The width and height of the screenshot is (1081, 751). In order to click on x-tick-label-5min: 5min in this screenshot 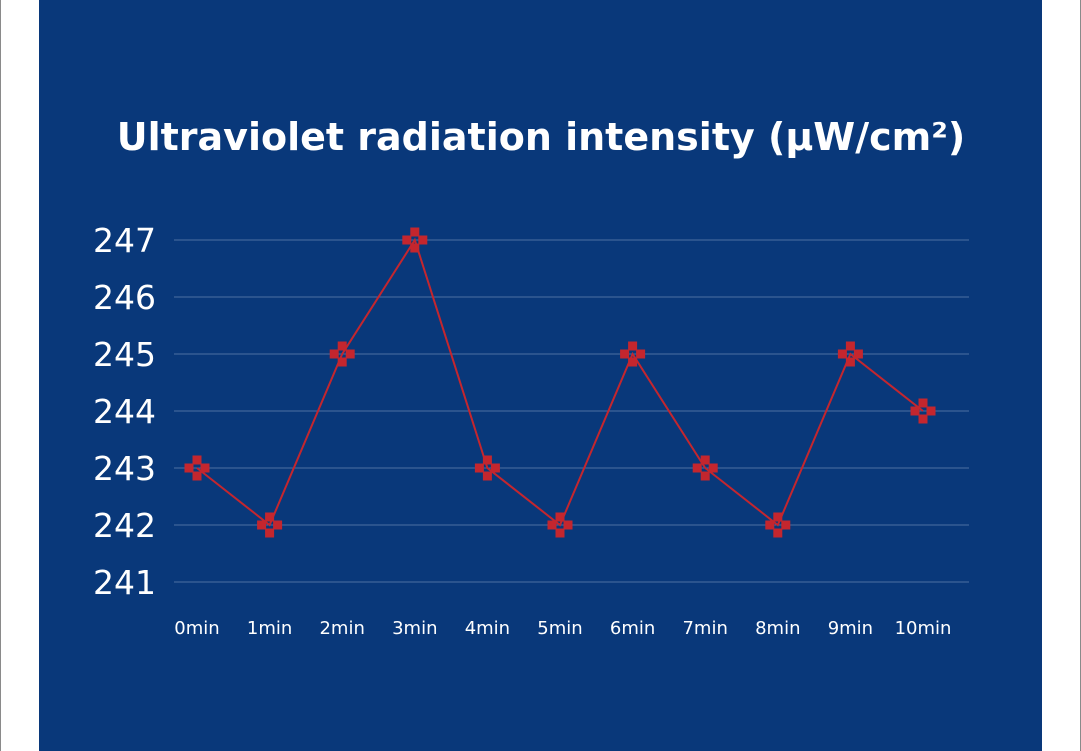, I will do `click(559, 628)`.